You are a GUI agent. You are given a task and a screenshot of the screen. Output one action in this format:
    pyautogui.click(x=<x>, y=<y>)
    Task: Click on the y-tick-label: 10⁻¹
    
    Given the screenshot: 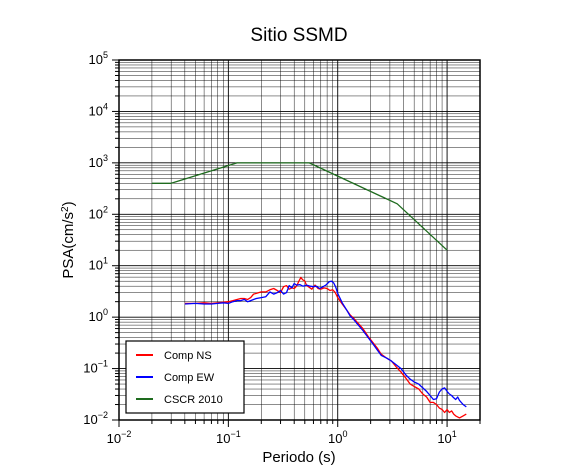 What is the action you would take?
    pyautogui.click(x=95, y=367)
    